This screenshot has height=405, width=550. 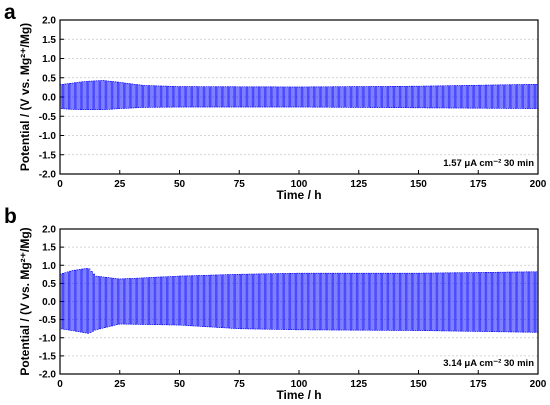 What do you see at coordinates (488, 363) in the screenshot?
I see `condition-annotation: 3.14 μA cm⁻² 30 min` at bounding box center [488, 363].